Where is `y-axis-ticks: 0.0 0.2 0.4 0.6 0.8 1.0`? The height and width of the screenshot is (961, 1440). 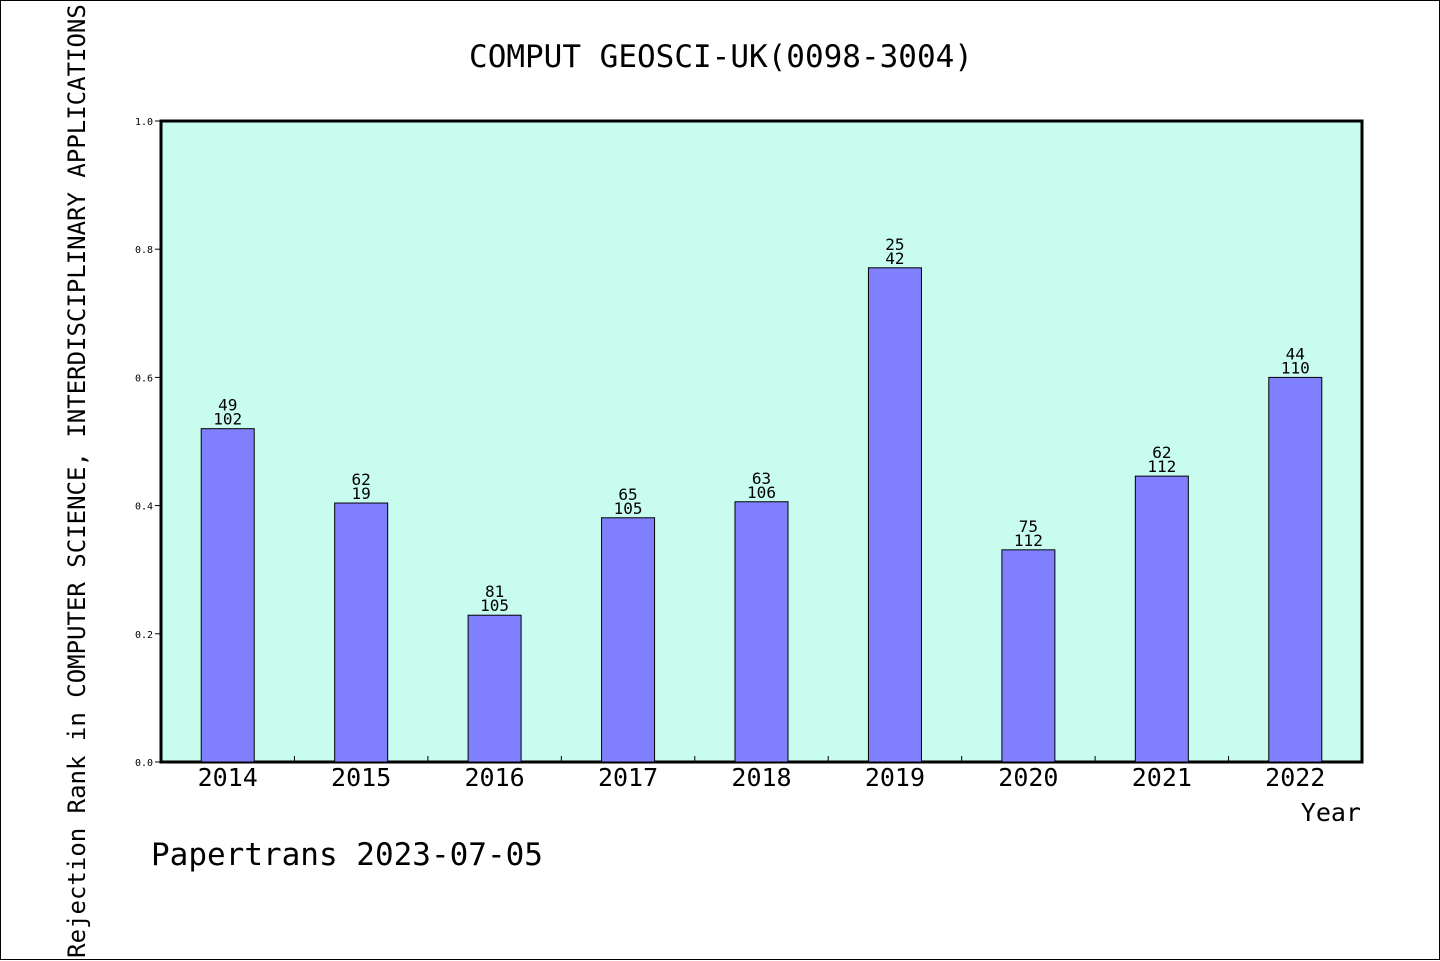 y-axis-ticks: 0.0 0.2 0.4 0.6 0.8 1.0 is located at coordinates (148, 443).